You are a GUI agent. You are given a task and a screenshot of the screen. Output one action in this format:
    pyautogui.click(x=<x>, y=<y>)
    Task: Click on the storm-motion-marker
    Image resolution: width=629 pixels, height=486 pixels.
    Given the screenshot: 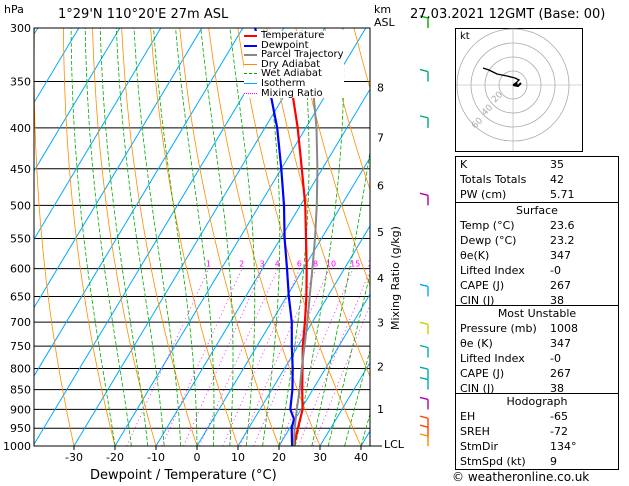 What is the action you would take?
    pyautogui.click(x=516, y=84)
    